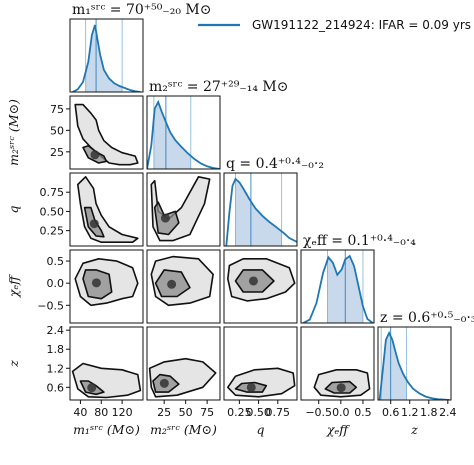 This screenshot has width=474, height=465. Describe the element at coordinates (448, 412) in the screenshot. I see `x-tick-label: 2.4` at that location.